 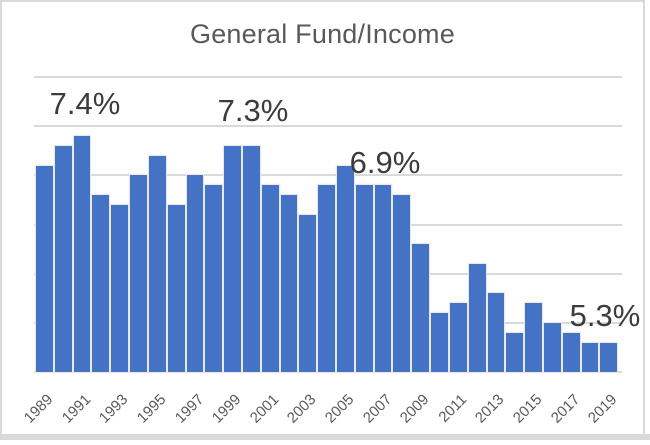 I want to click on bar-2000, so click(x=251, y=258).